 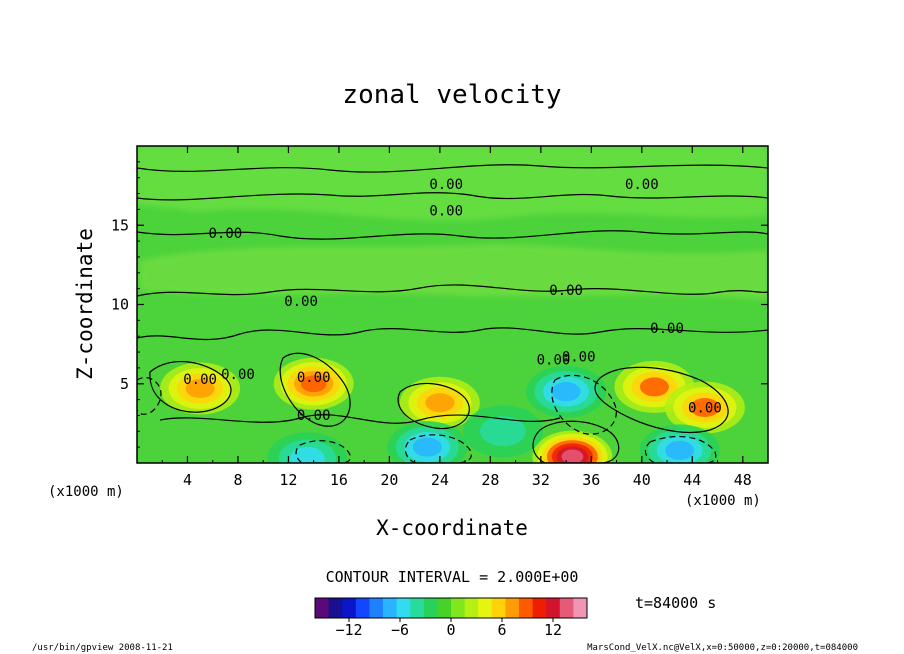 What do you see at coordinates (454, 272) in the screenshot?
I see `middle-band` at bounding box center [454, 272].